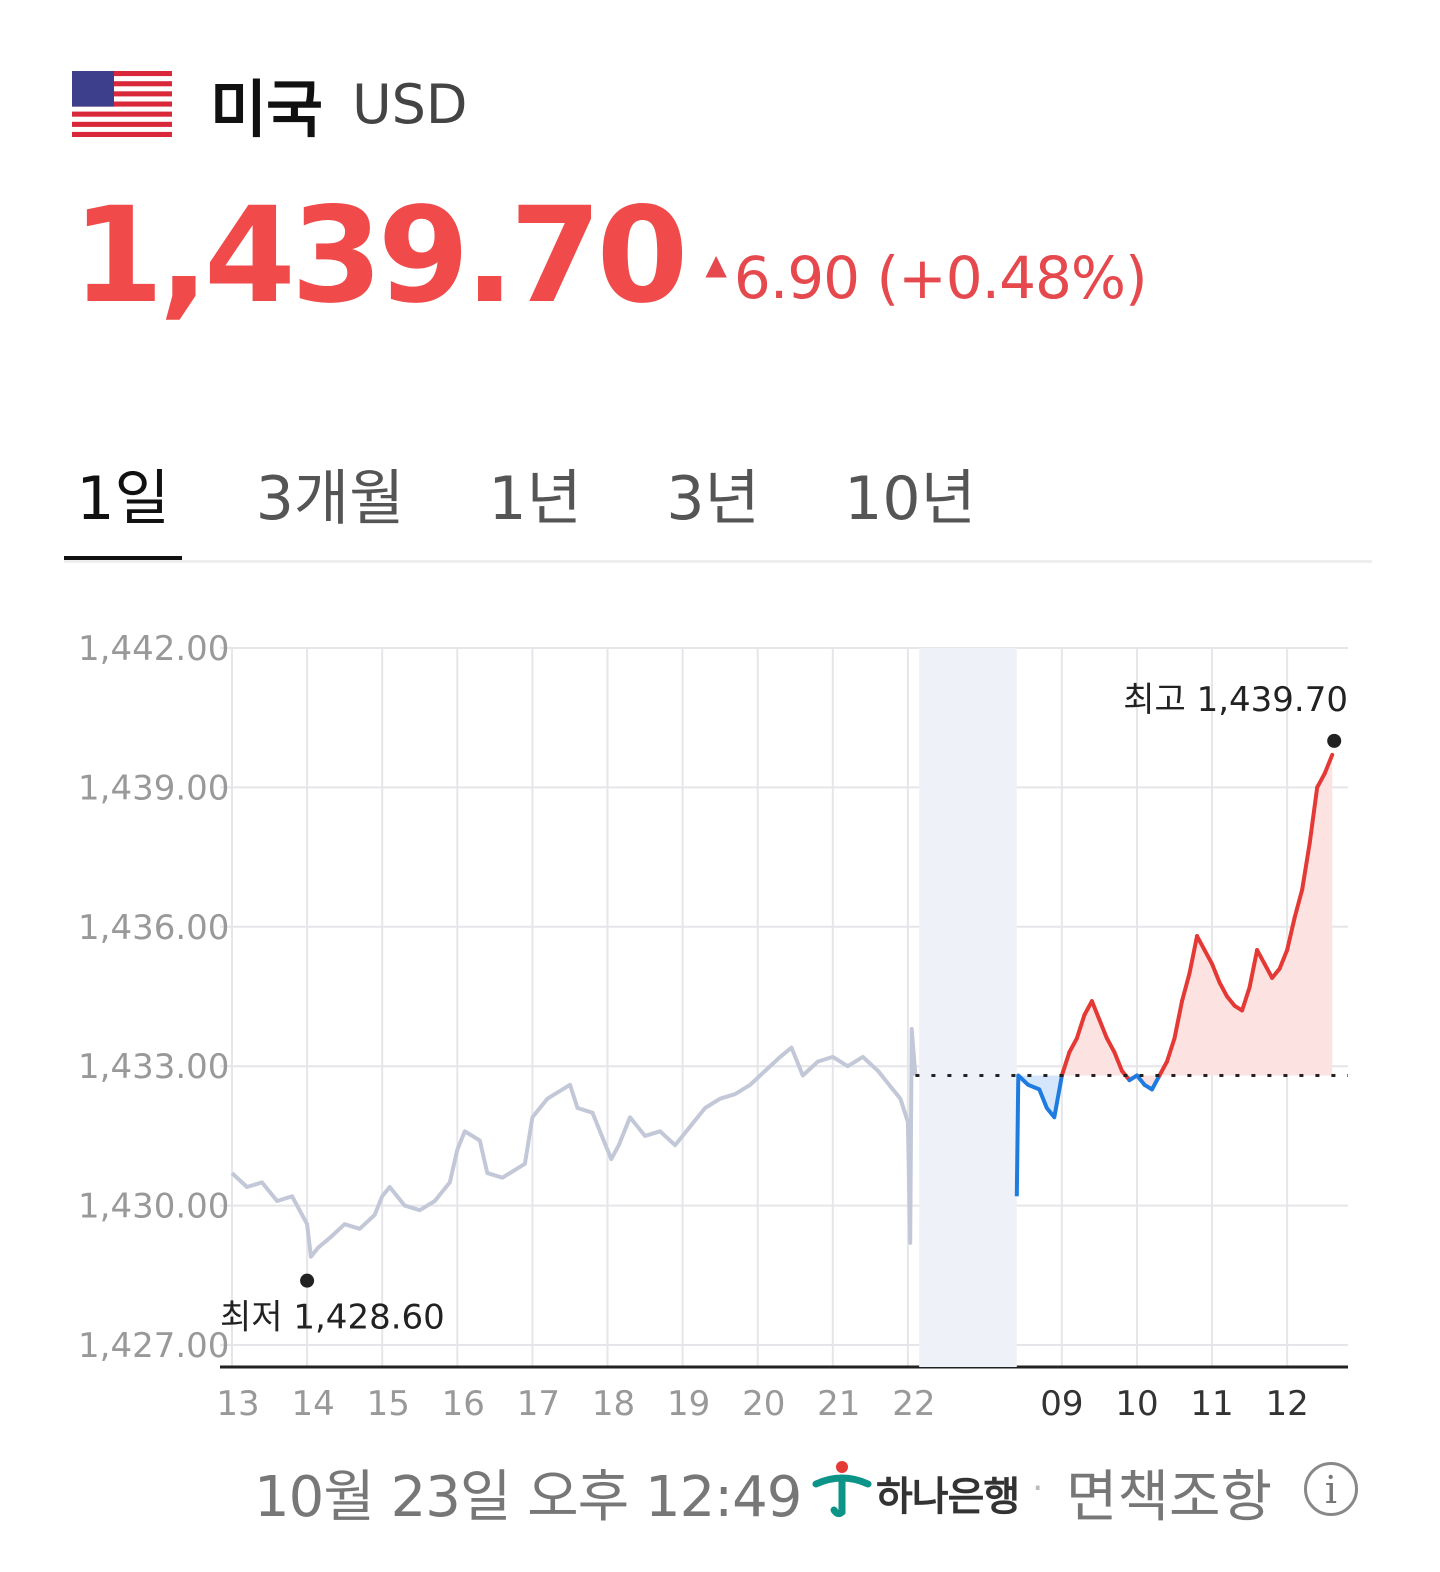  I want to click on high-point, so click(1334, 740).